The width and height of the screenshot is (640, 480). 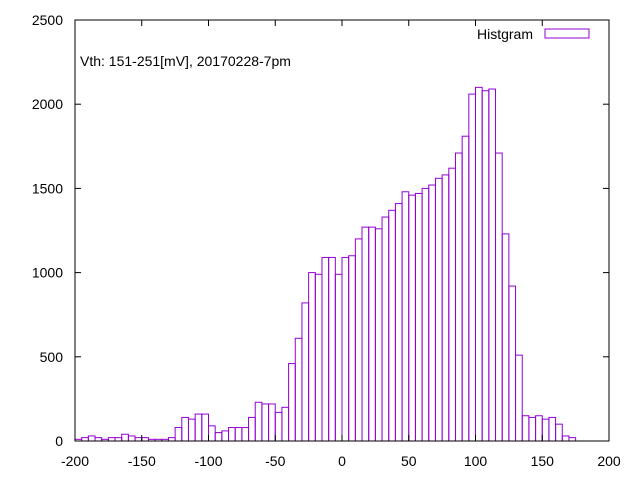 What do you see at coordinates (567, 33) in the screenshot?
I see `legend-swatch` at bounding box center [567, 33].